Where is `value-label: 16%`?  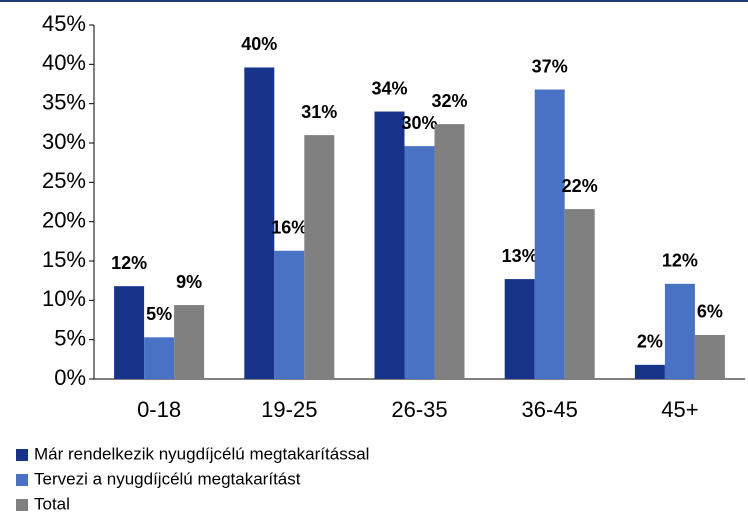 value-label: 16% is located at coordinates (289, 228).